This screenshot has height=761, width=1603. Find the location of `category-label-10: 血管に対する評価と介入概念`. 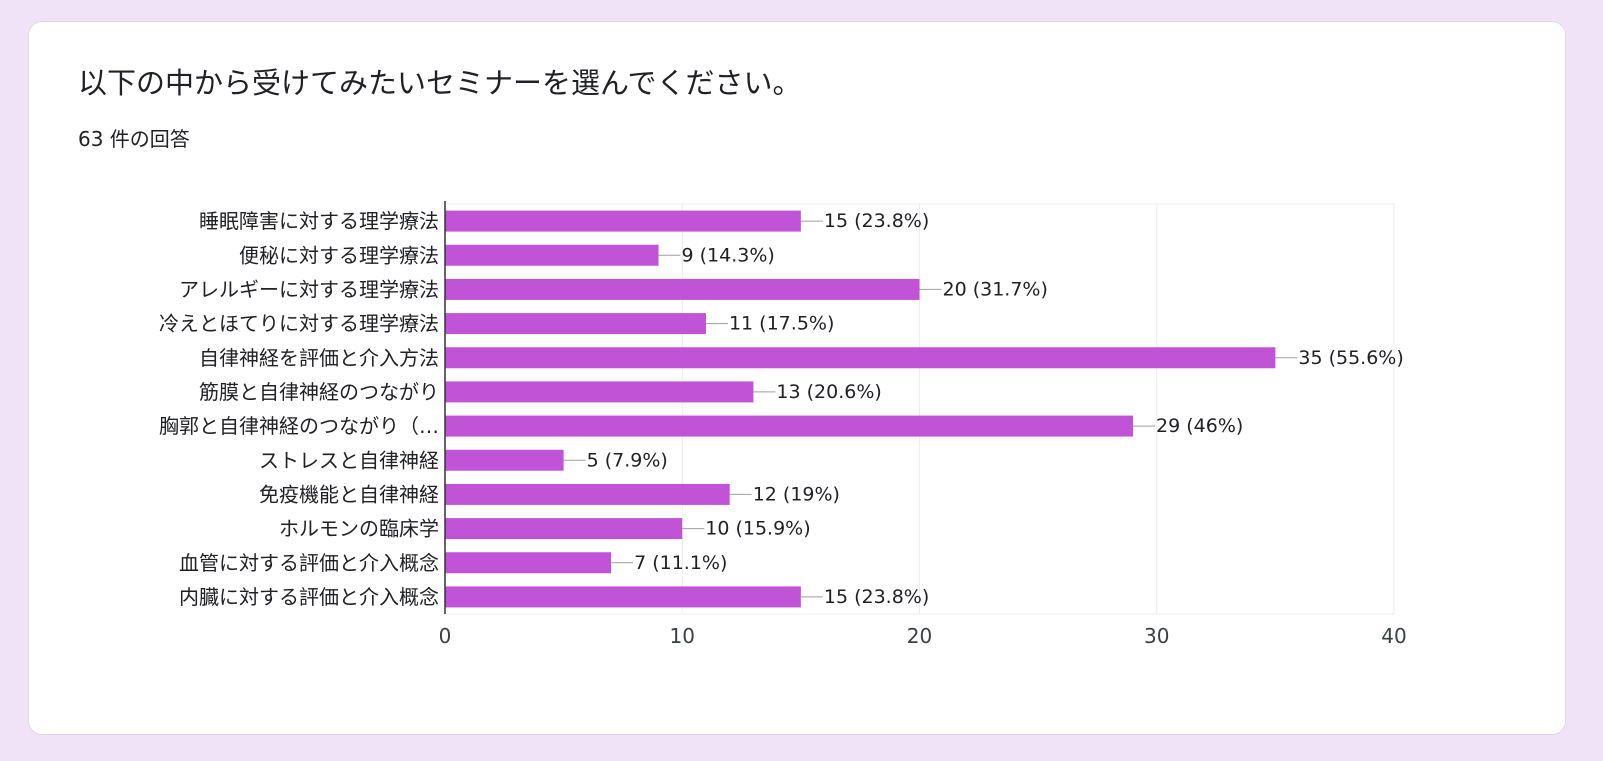

category-label-10: 血管に対する評価と介入概念 is located at coordinates (309, 563).